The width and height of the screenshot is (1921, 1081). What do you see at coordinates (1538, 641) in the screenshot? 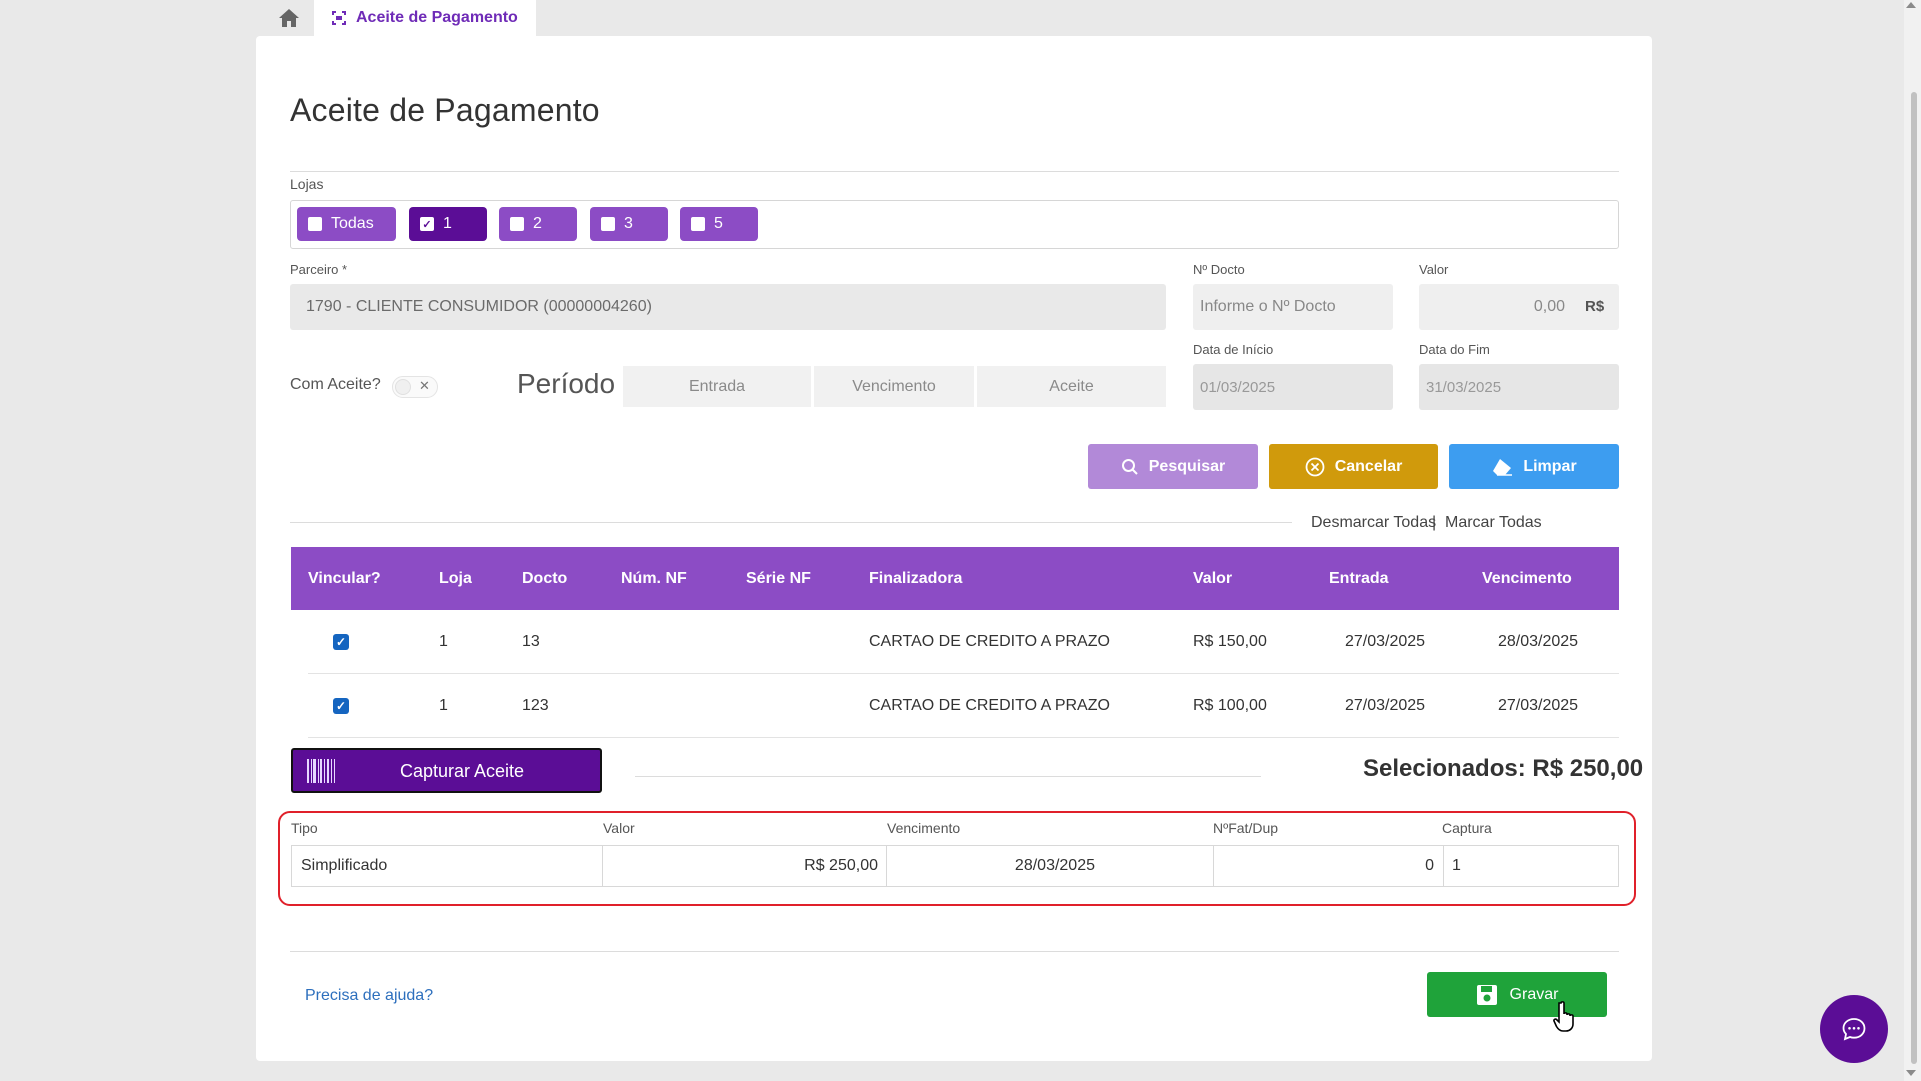
I see `row-1-vencimento: 28/03/2025` at bounding box center [1538, 641].